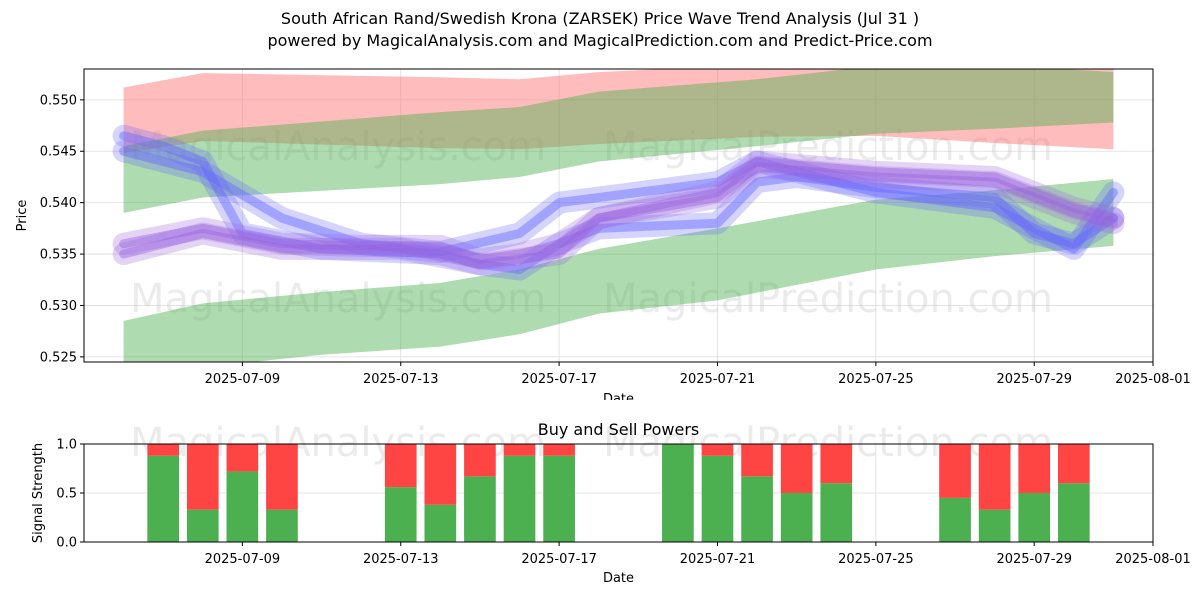  Describe the element at coordinates (338, 147) in the screenshot. I see `watermark-0: MagicalAnalysis.com` at that location.